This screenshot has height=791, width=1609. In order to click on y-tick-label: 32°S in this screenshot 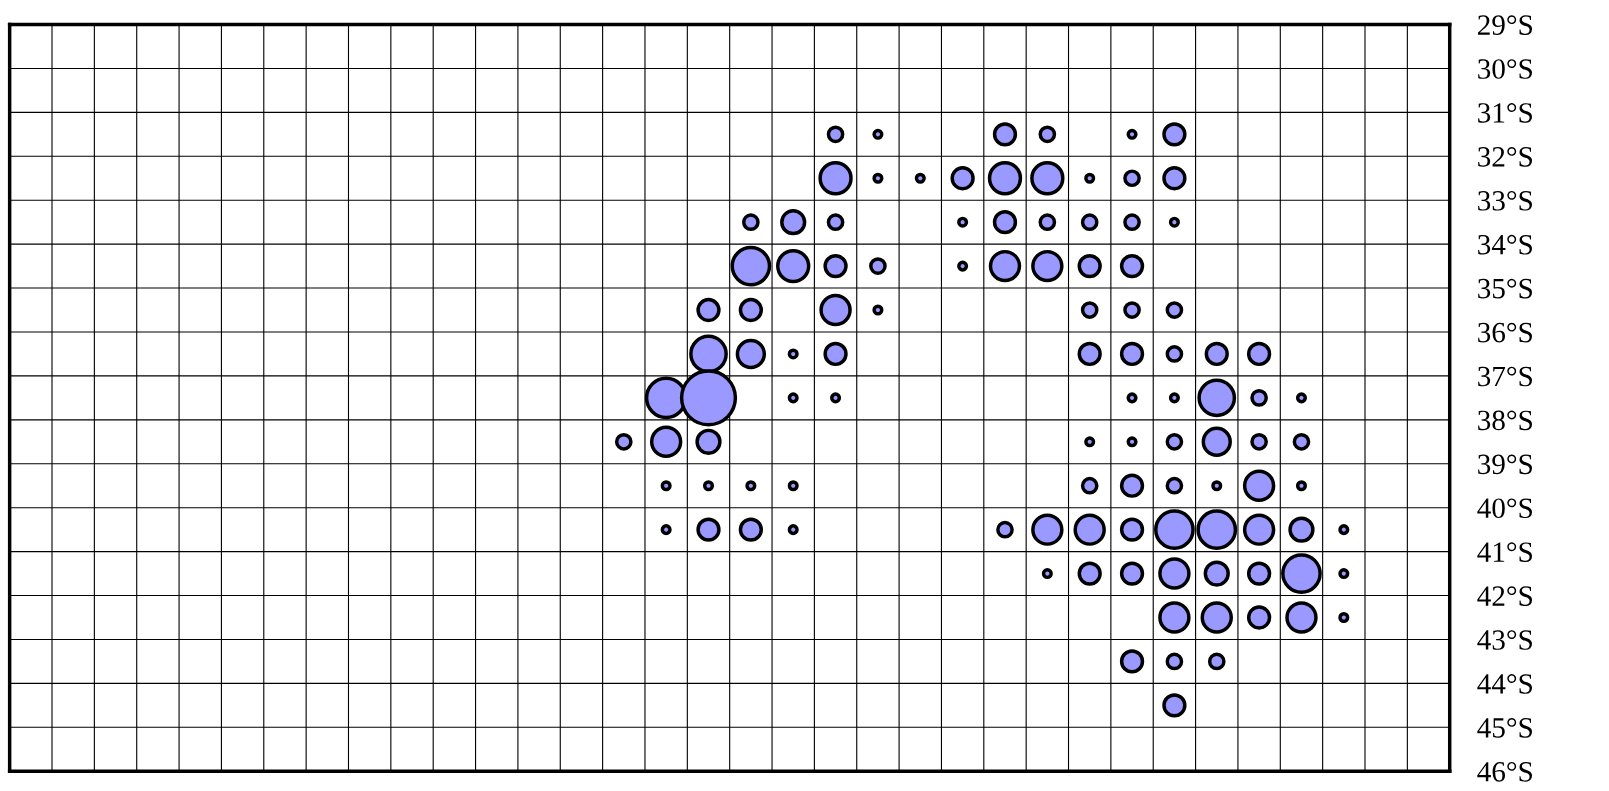, I will do `click(1505, 157)`.